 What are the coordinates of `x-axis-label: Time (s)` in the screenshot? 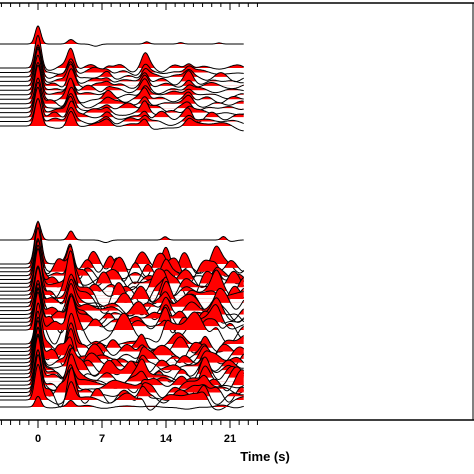 It's located at (265, 456).